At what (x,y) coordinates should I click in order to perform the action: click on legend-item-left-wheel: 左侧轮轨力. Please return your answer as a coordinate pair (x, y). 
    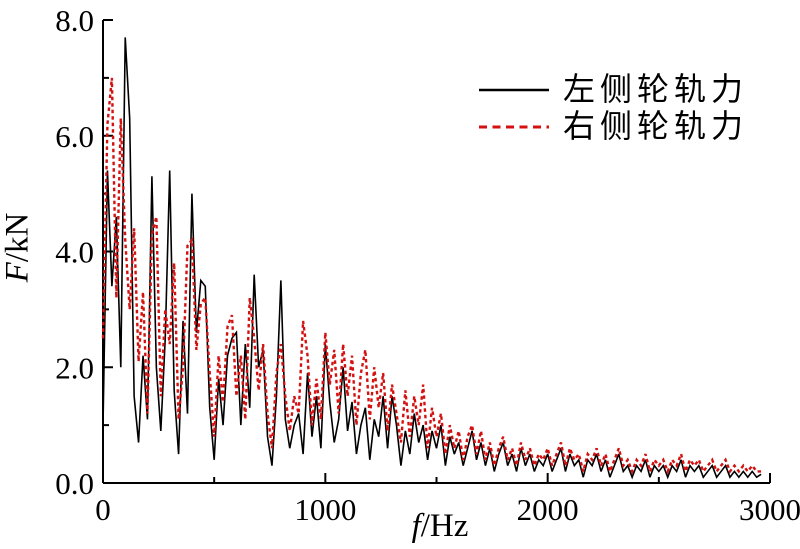
    Looking at the image, I should click on (613, 89).